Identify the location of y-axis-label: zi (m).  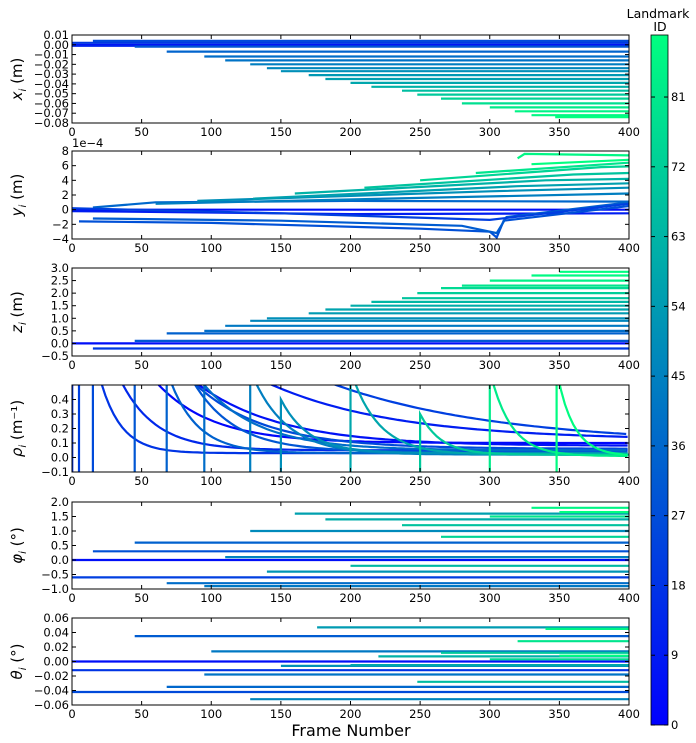
(18, 312).